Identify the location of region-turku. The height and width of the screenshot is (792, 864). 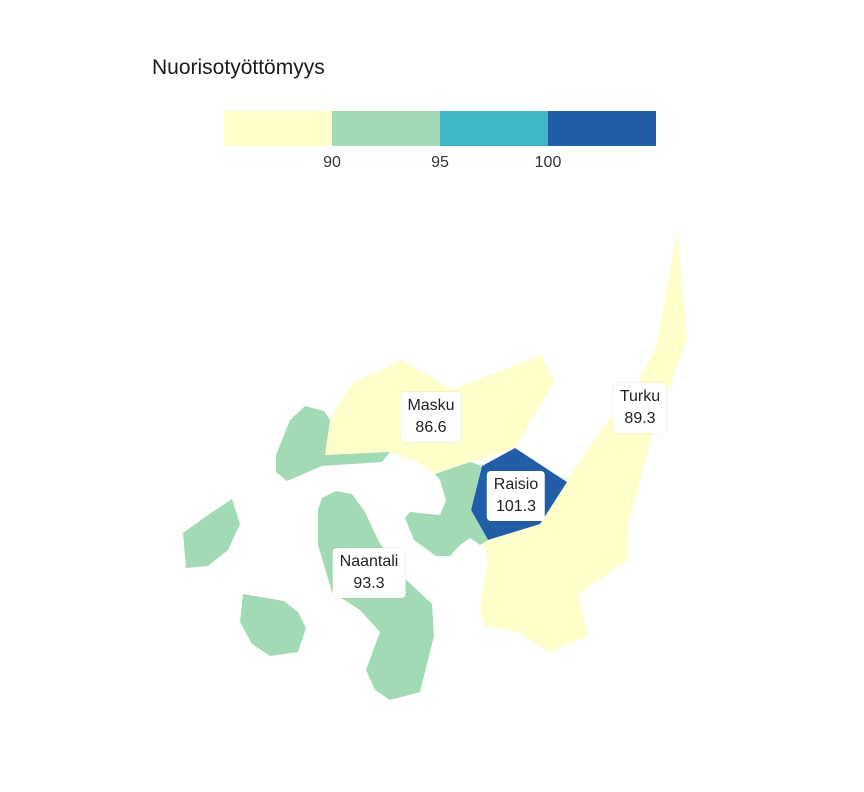
(583, 440).